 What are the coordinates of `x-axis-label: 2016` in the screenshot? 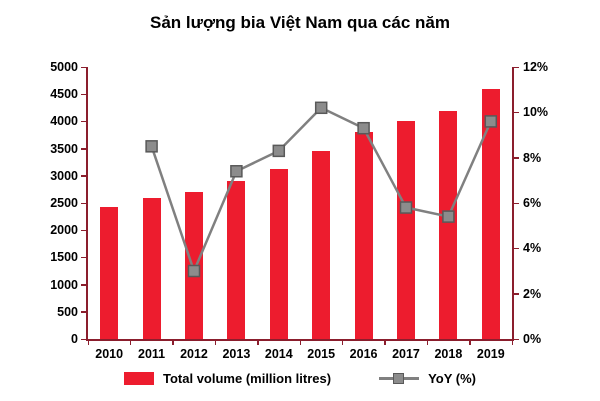 It's located at (363, 354).